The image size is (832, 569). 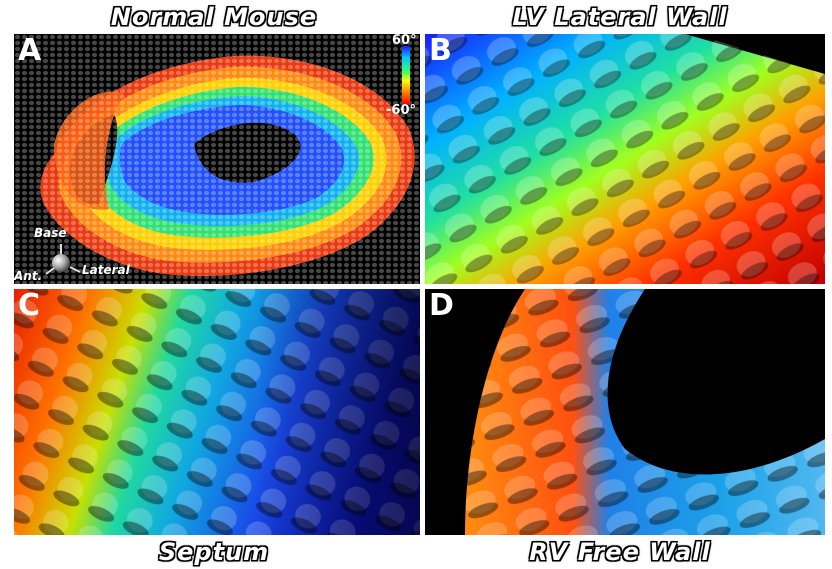 I want to click on title-lv-lateral-wall: LV Lateral Wall, so click(x=620, y=17).